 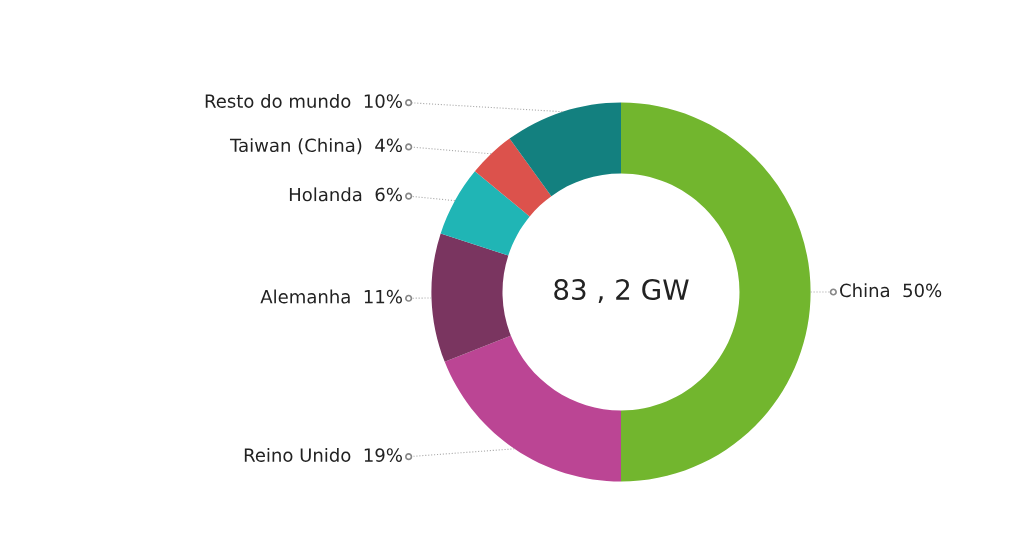 What do you see at coordinates (323, 454) in the screenshot?
I see `slice-label: Reino Unido 19%` at bounding box center [323, 454].